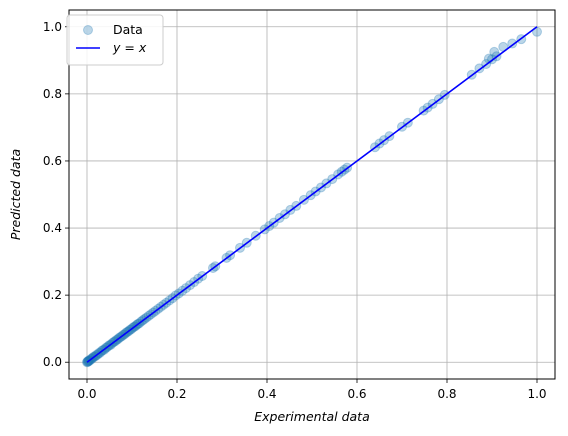 The image size is (568, 436). I want to click on x-tick-label: 0.4, so click(266, 394).